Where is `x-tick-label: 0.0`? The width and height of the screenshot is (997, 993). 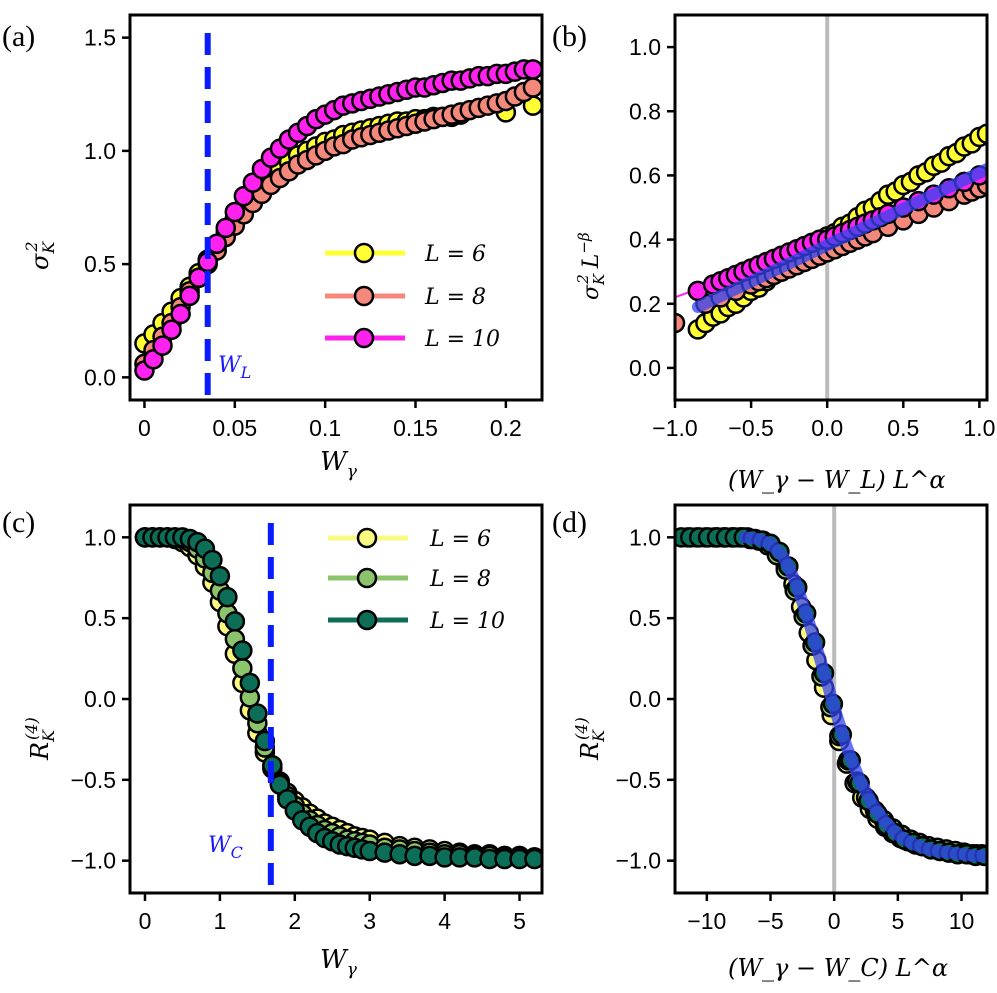 x-tick-label: 0.0 is located at coordinates (827, 428).